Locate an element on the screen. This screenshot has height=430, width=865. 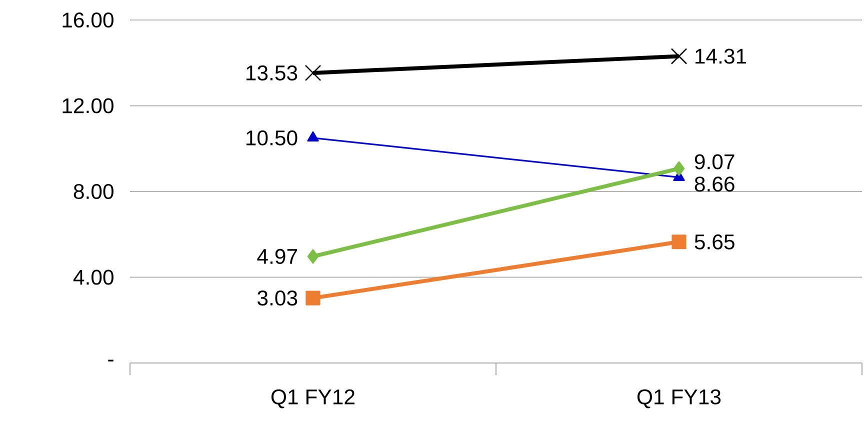
x-tick-label: Q1 FY12 is located at coordinates (312, 398).